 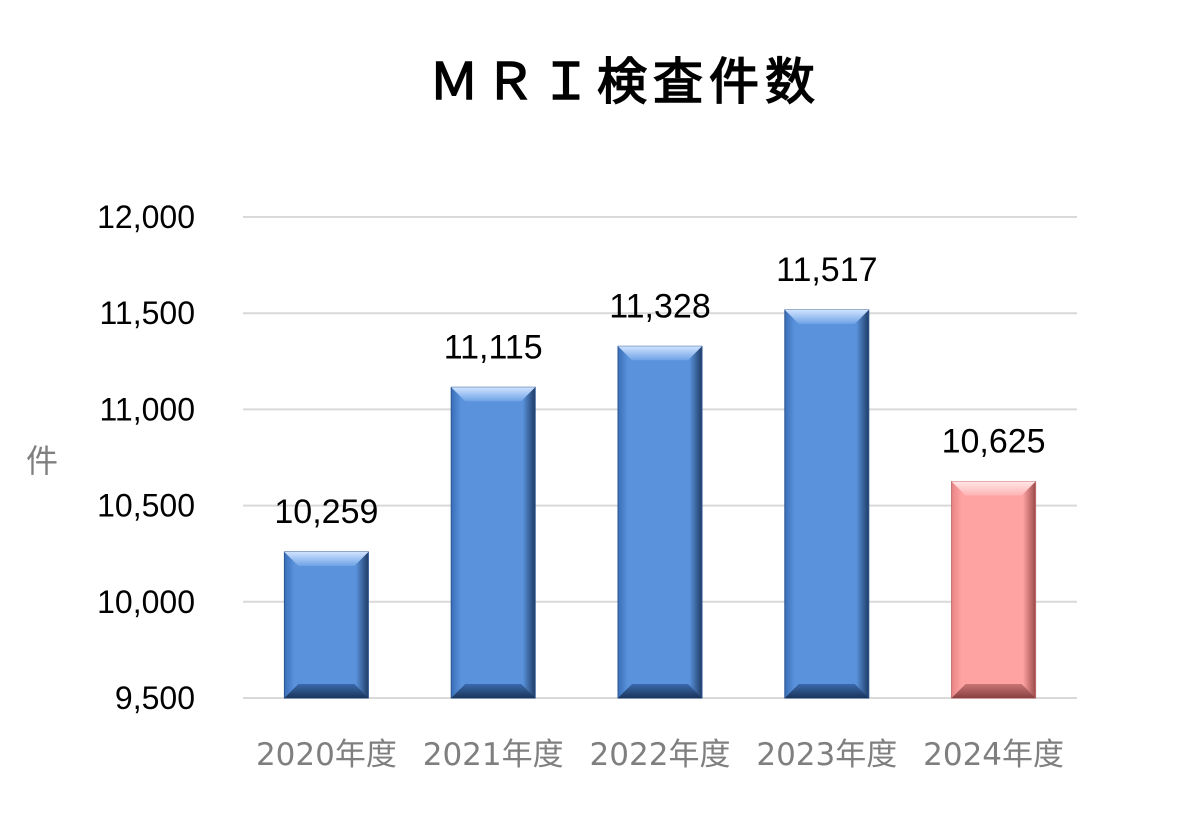 What do you see at coordinates (146, 217) in the screenshot?
I see `y-tick-label: 12,000` at bounding box center [146, 217].